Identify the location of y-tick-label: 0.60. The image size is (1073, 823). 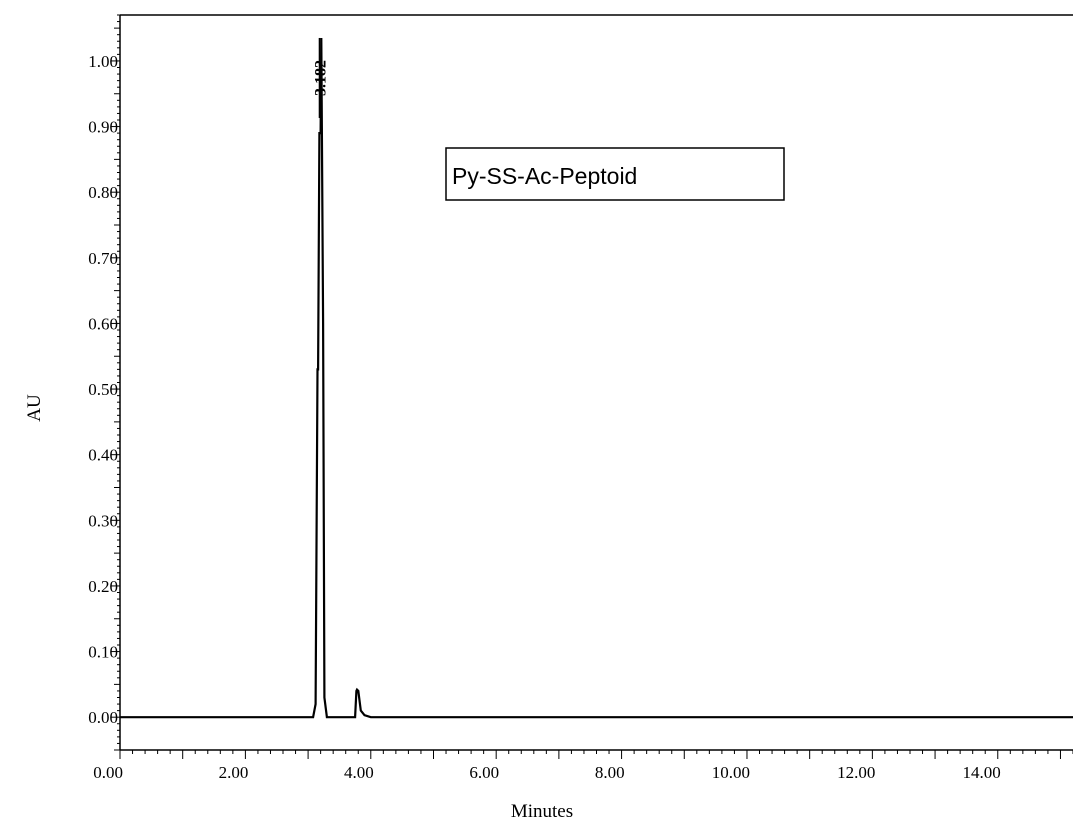
(103, 323).